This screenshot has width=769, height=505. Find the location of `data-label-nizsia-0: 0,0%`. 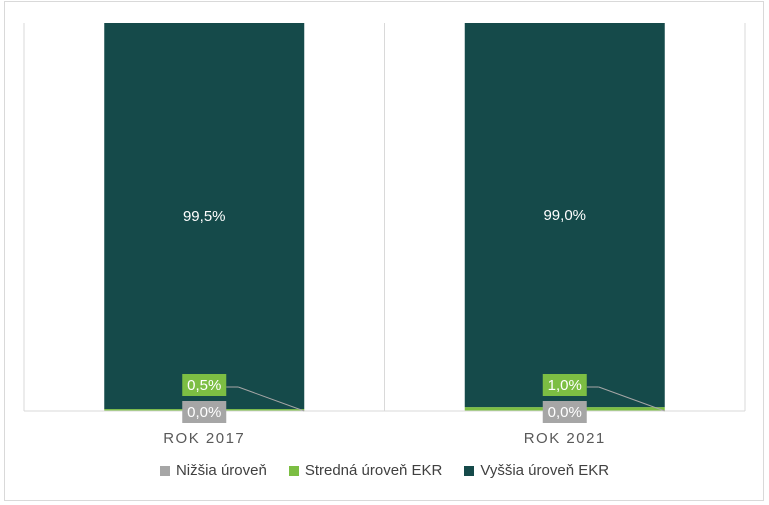

data-label-nizsia-0: 0,0% is located at coordinates (204, 412).